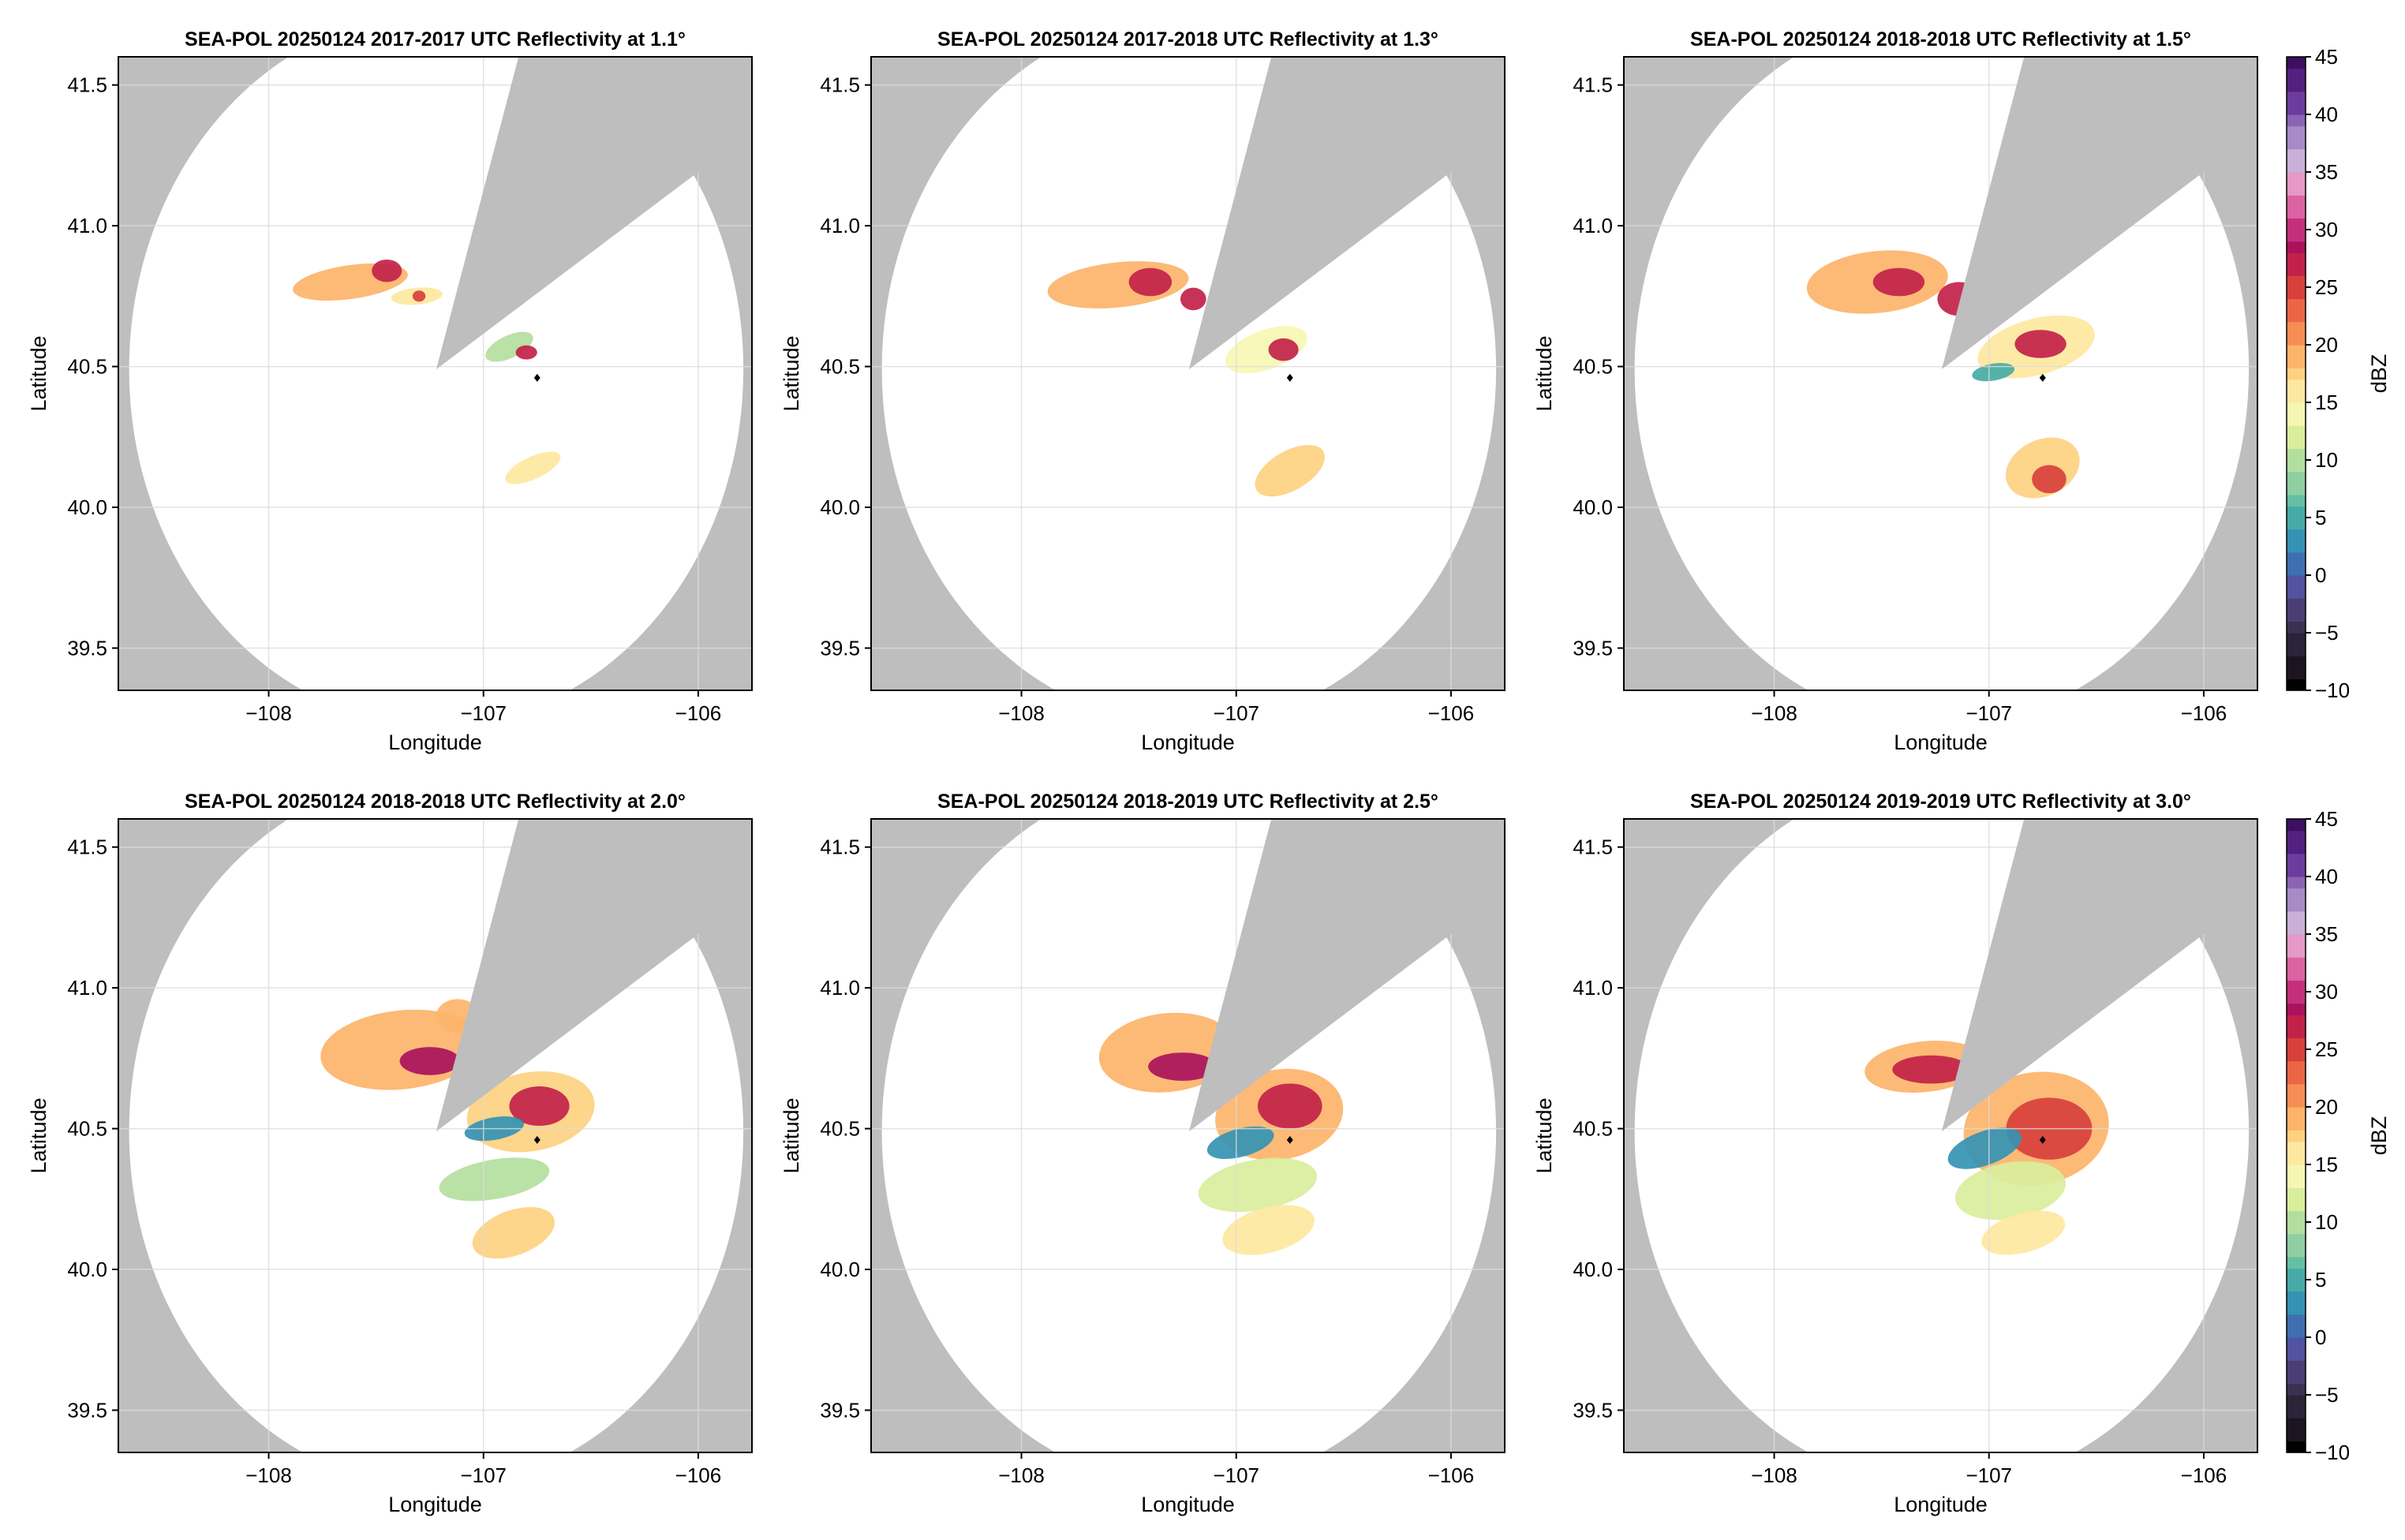  I want to click on colorbar-tick-label: 45, so click(2327, 57).